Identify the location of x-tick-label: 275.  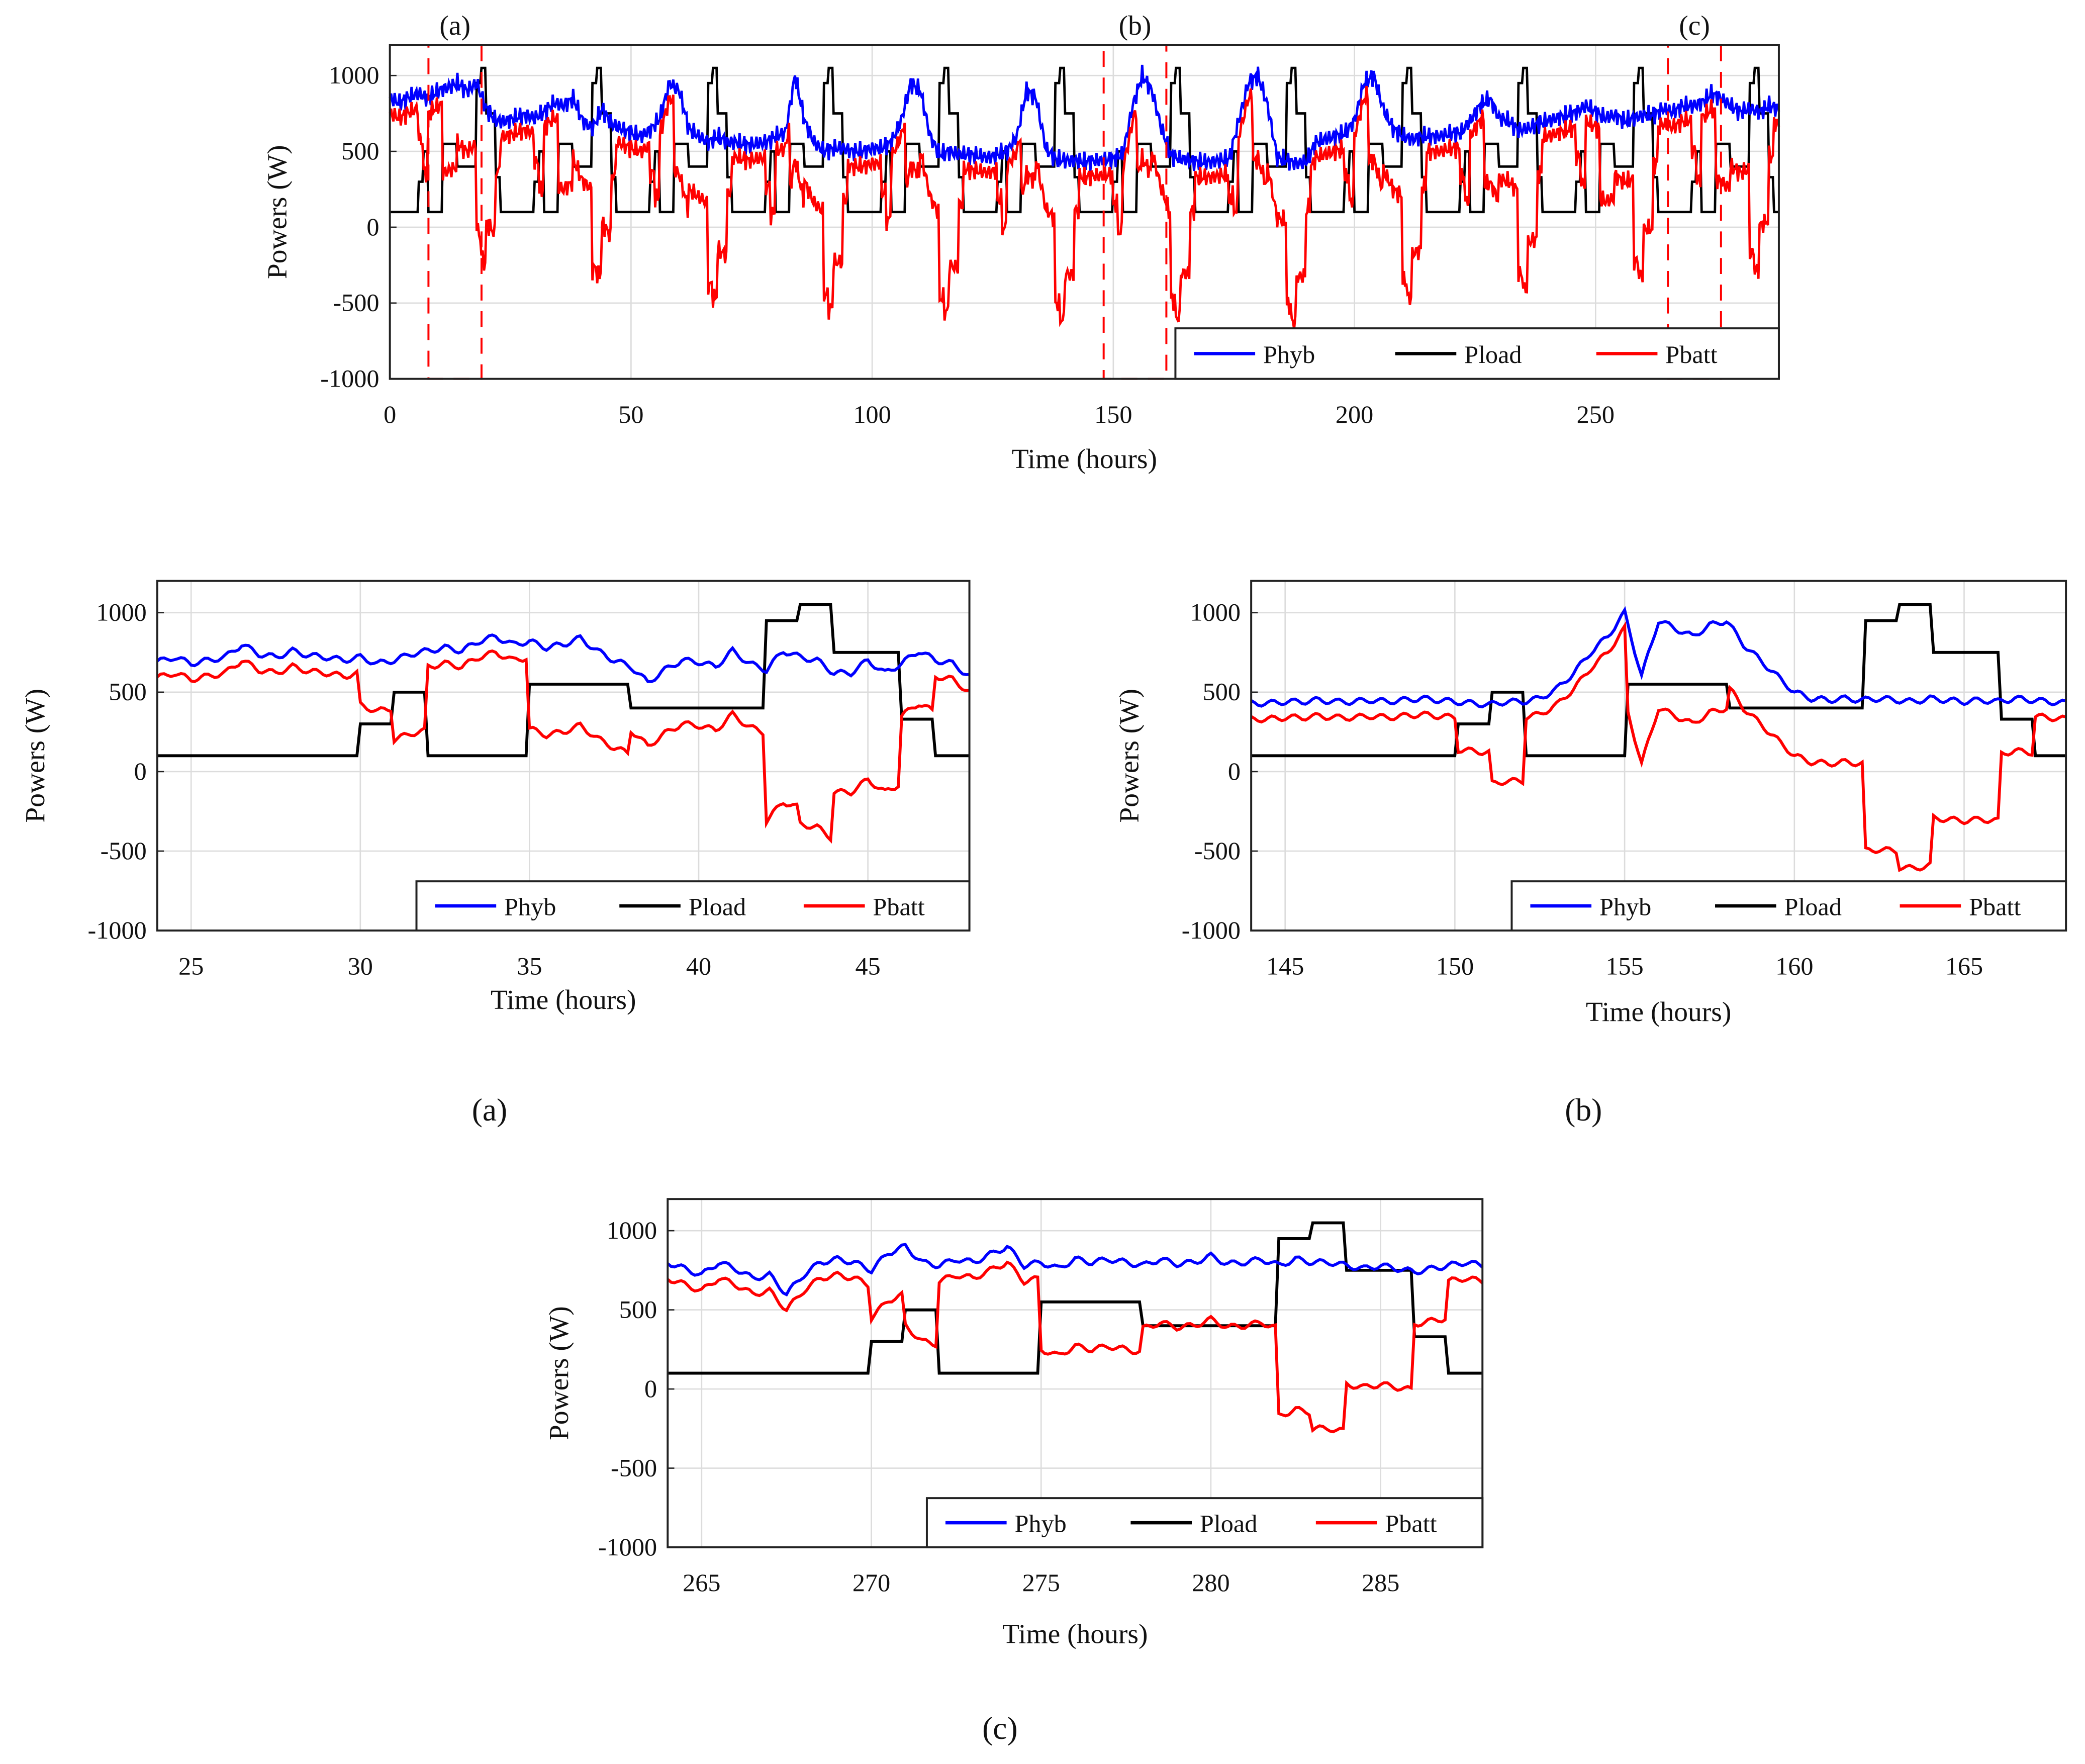
(1041, 1582).